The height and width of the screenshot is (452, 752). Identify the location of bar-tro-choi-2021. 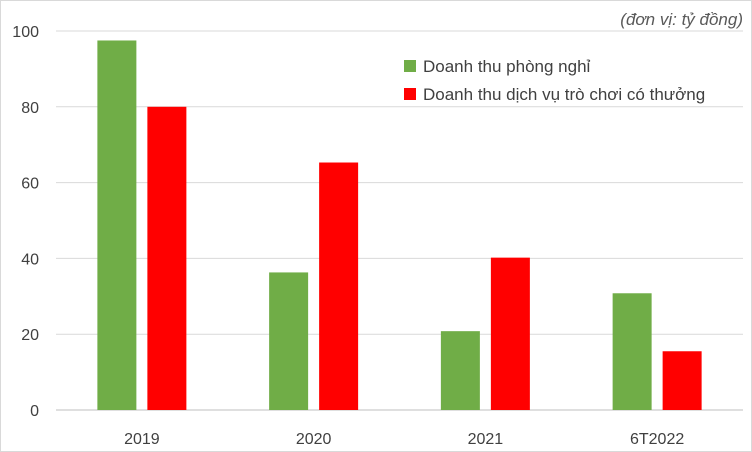
(510, 333).